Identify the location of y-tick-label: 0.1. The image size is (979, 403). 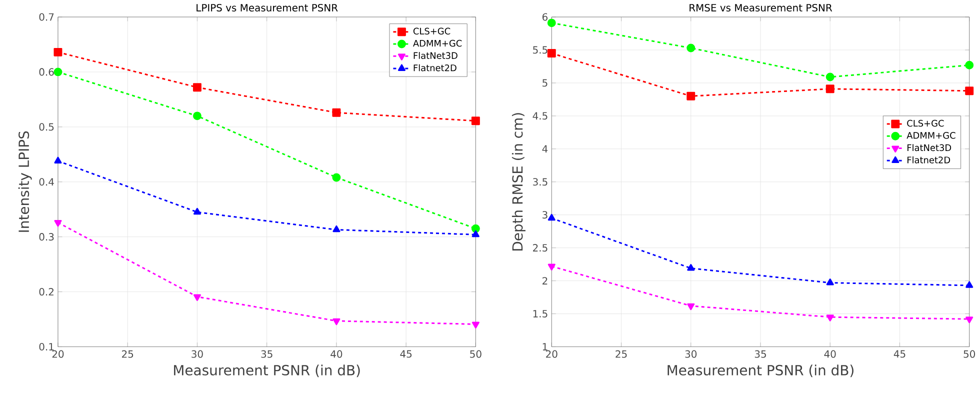
(46, 347).